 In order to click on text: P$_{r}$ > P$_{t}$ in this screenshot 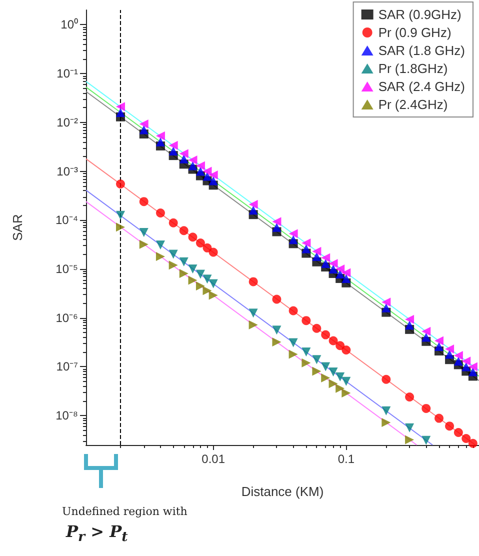, I will do `click(97, 534)`.